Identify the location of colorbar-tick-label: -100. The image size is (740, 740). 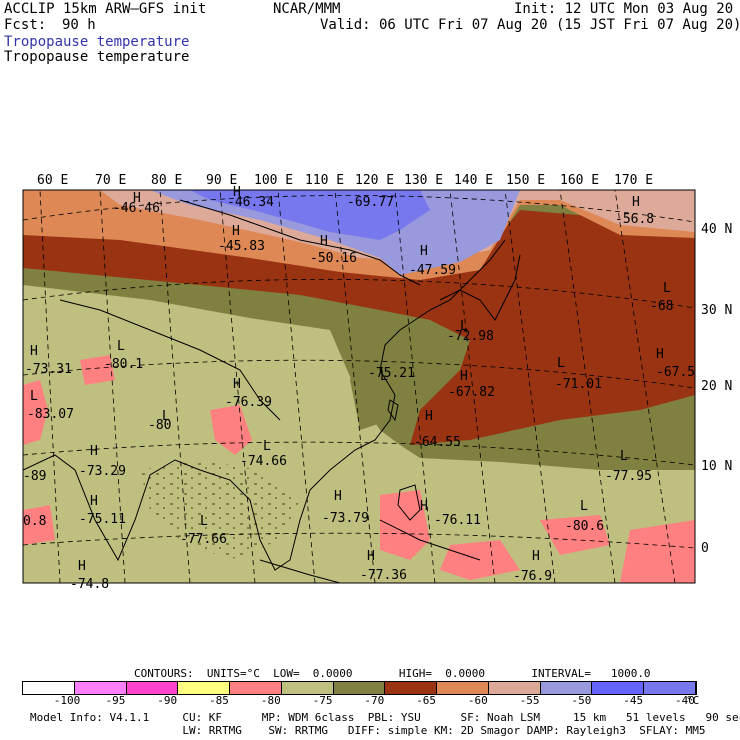
(67, 700).